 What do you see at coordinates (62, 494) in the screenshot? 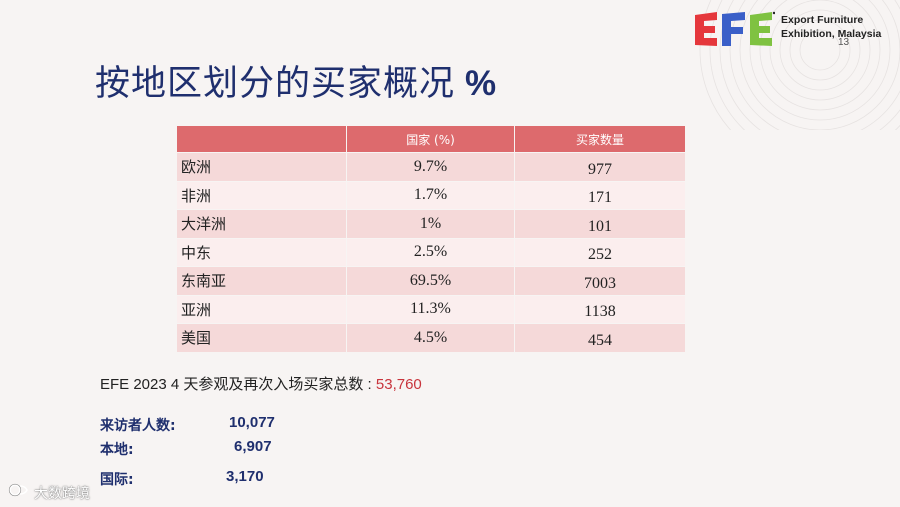
I see `watermark-text: 大数跨境` at bounding box center [62, 494].